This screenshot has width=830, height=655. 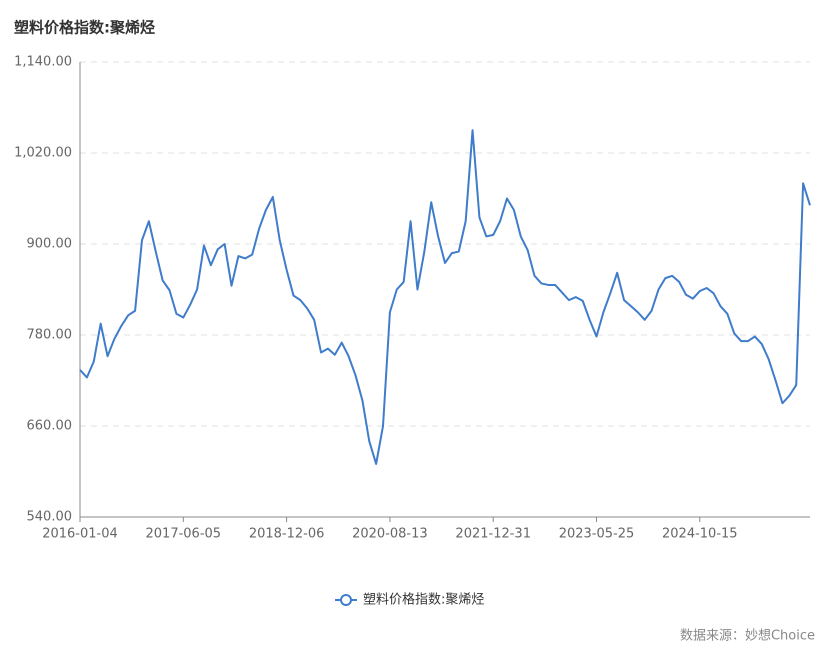 What do you see at coordinates (184, 534) in the screenshot?
I see `x-tick-label: 2017-06-05` at bounding box center [184, 534].